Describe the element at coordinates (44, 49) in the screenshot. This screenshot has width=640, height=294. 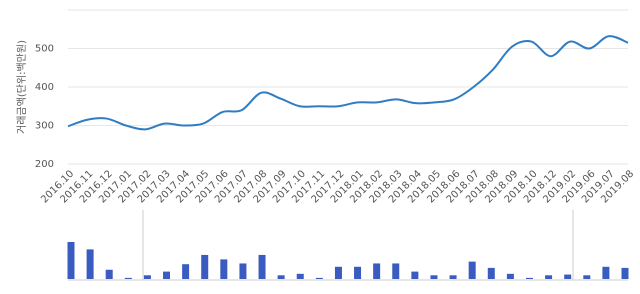
I see `y-tick-label: 500` at that location.